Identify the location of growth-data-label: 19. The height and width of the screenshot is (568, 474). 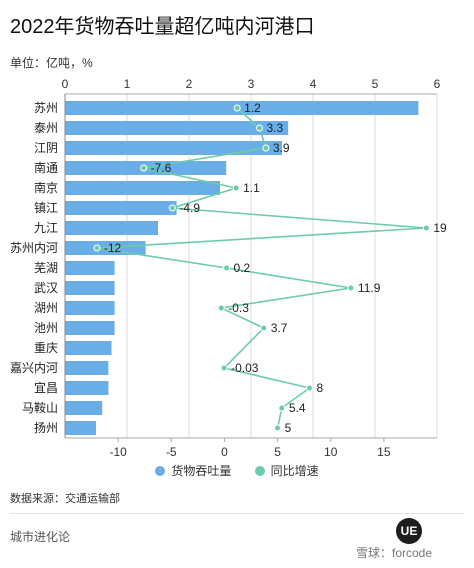
(440, 228).